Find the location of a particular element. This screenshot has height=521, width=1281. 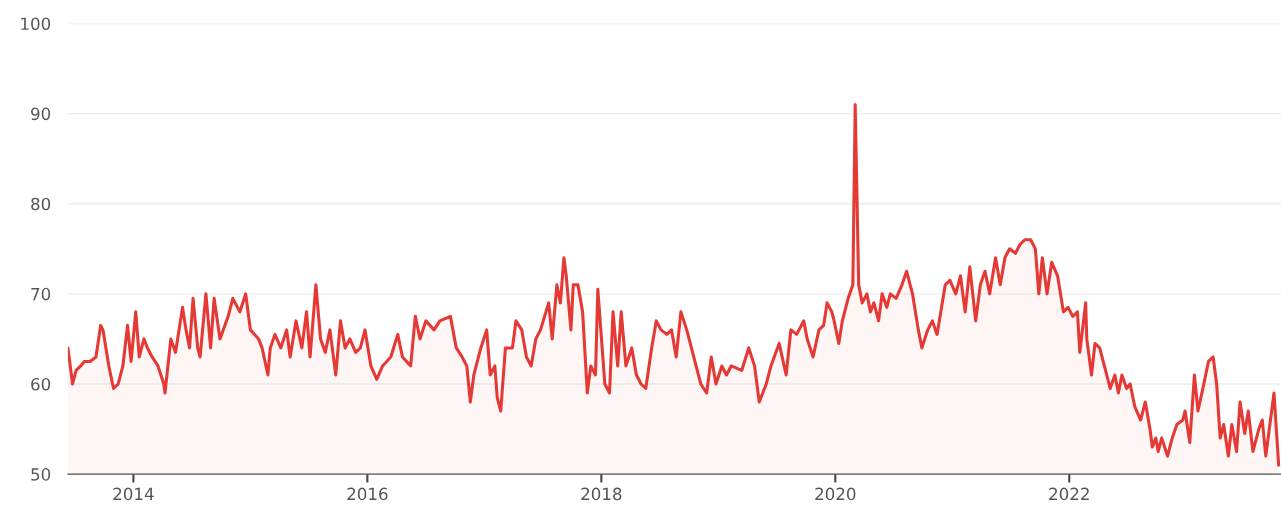

x-tick-label: 2022 is located at coordinates (1069, 494).